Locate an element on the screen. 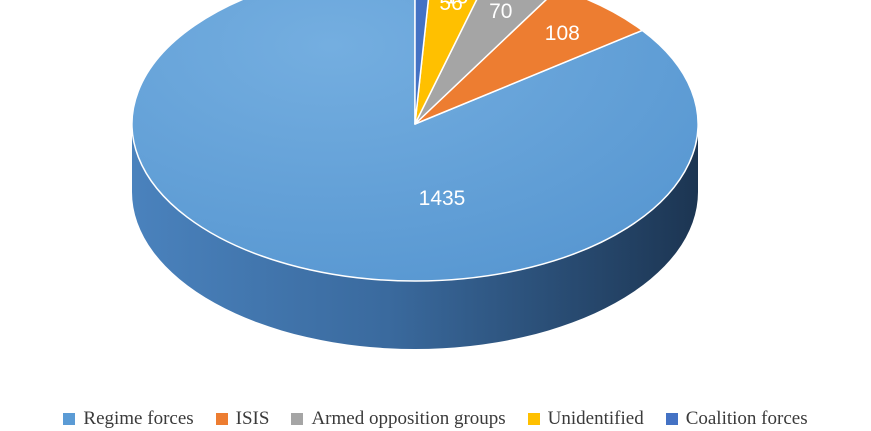 The height and width of the screenshot is (431, 871). data-label-coalition-forces: 16 is located at coordinates (456, 4).